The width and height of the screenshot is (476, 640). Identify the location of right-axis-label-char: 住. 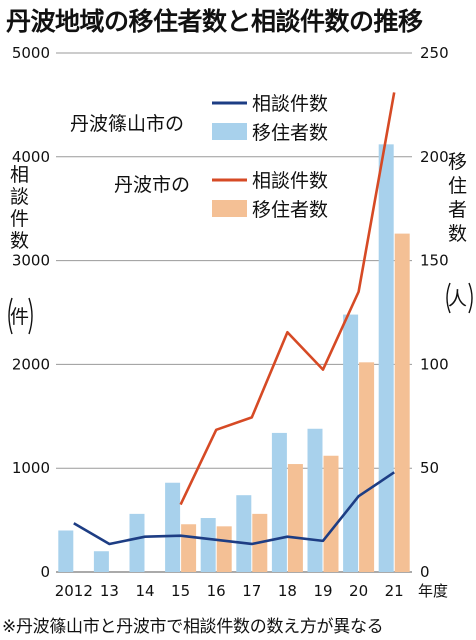
(457, 186).